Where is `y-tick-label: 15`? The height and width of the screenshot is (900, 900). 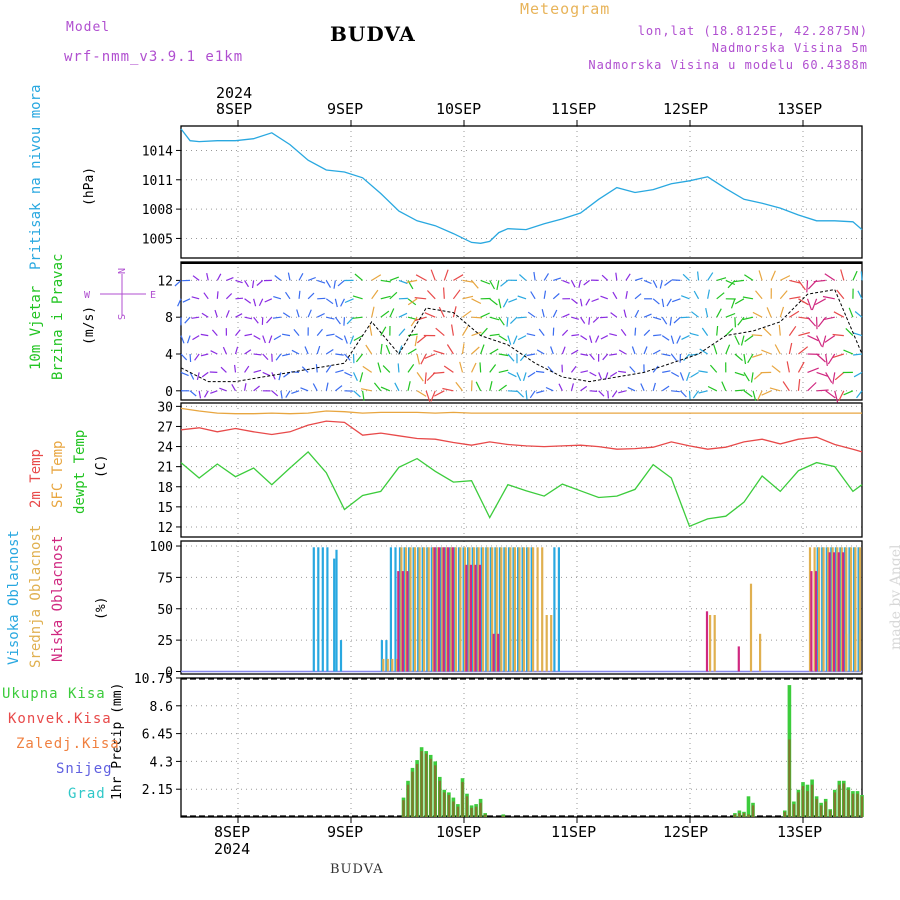
y-tick-label: 15 is located at coordinates (165, 508).